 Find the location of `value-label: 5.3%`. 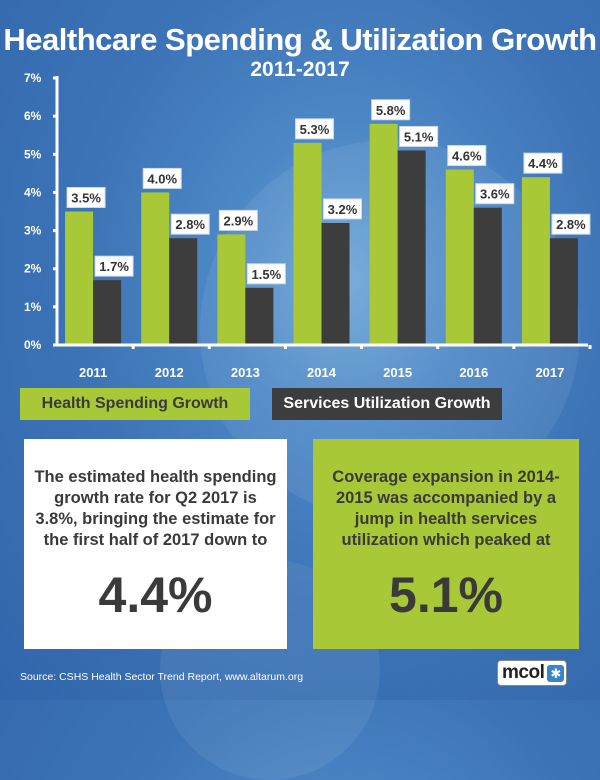

value-label: 5.3% is located at coordinates (315, 129).